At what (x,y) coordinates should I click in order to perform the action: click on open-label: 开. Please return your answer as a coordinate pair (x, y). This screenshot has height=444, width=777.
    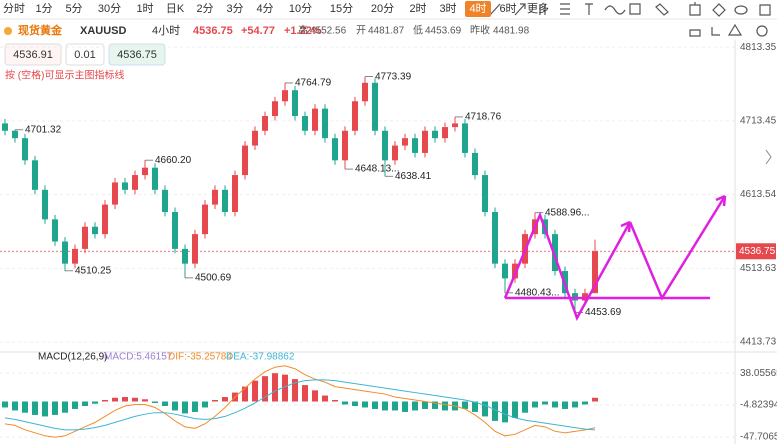
    Looking at the image, I should click on (361, 31).